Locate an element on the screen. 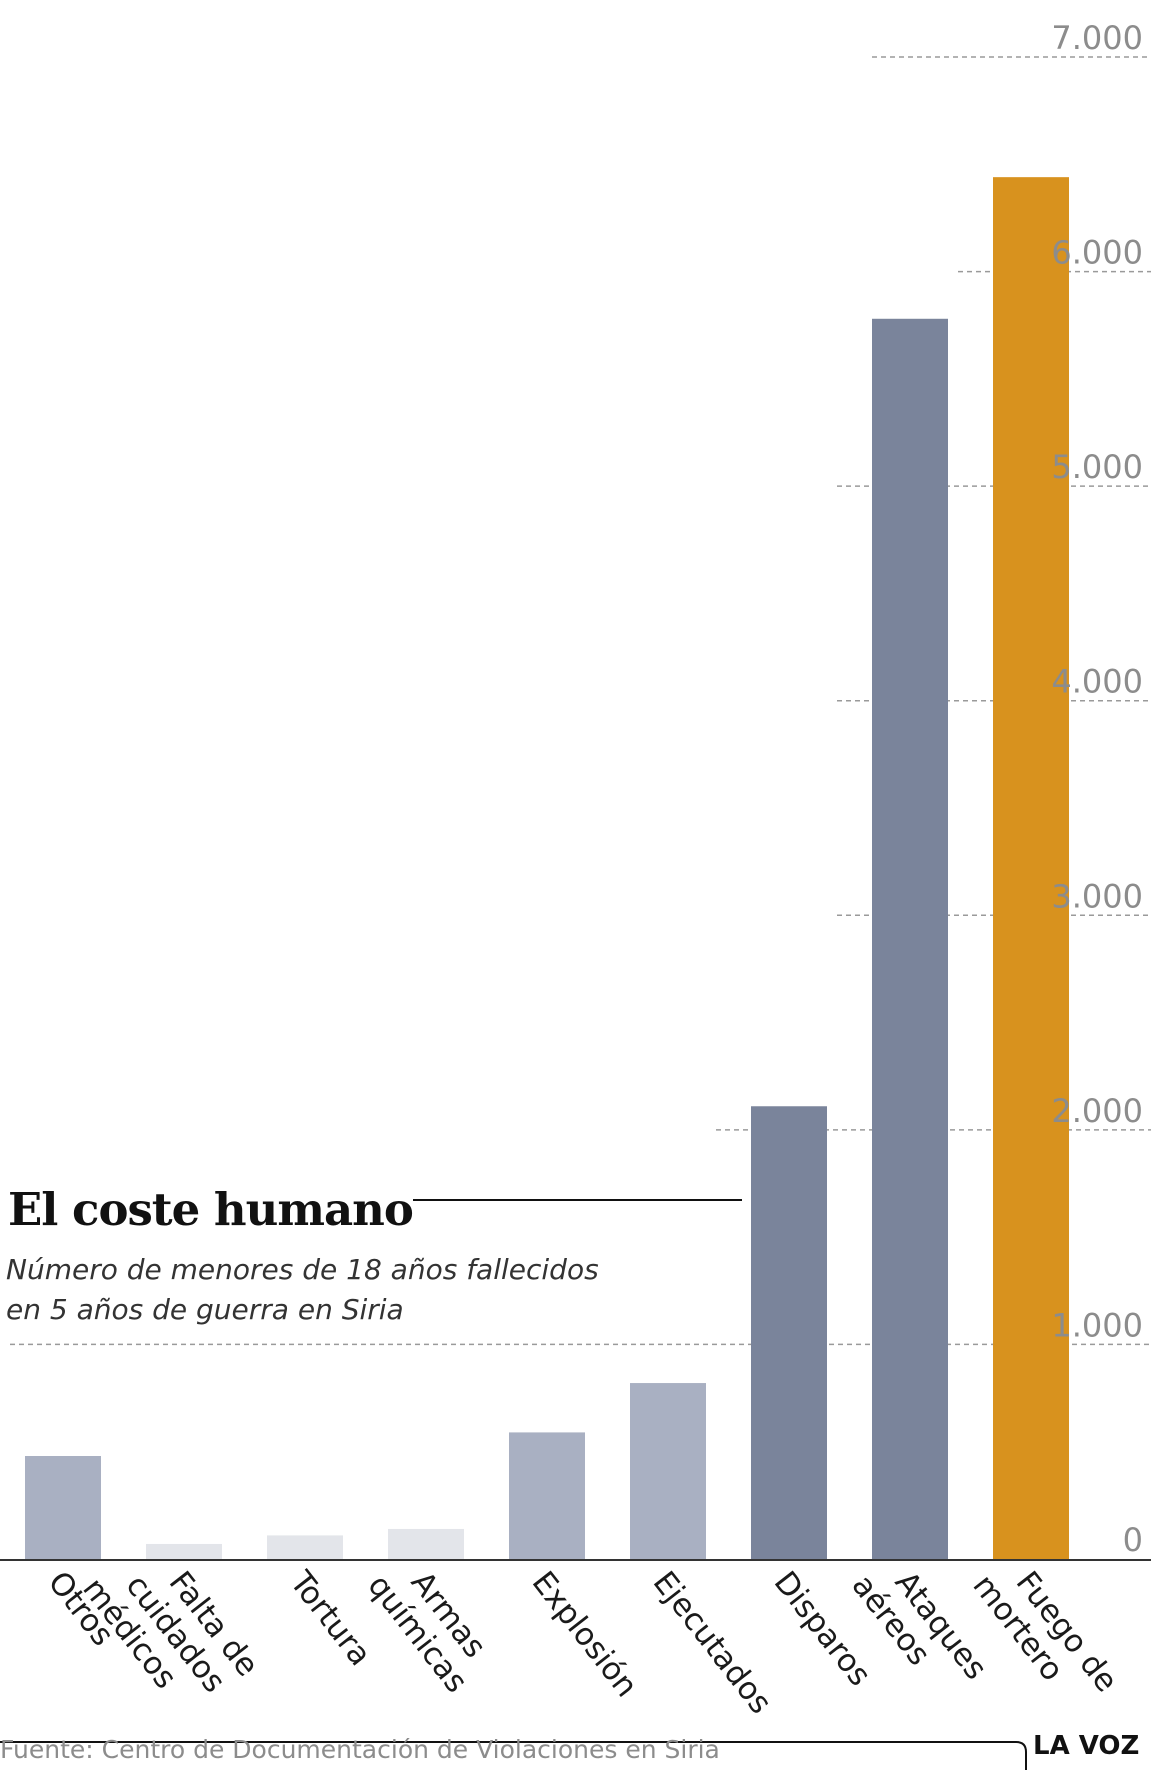 The width and height of the screenshot is (1151, 1787). x-tick-line: Ejecutados is located at coordinates (712, 1643).